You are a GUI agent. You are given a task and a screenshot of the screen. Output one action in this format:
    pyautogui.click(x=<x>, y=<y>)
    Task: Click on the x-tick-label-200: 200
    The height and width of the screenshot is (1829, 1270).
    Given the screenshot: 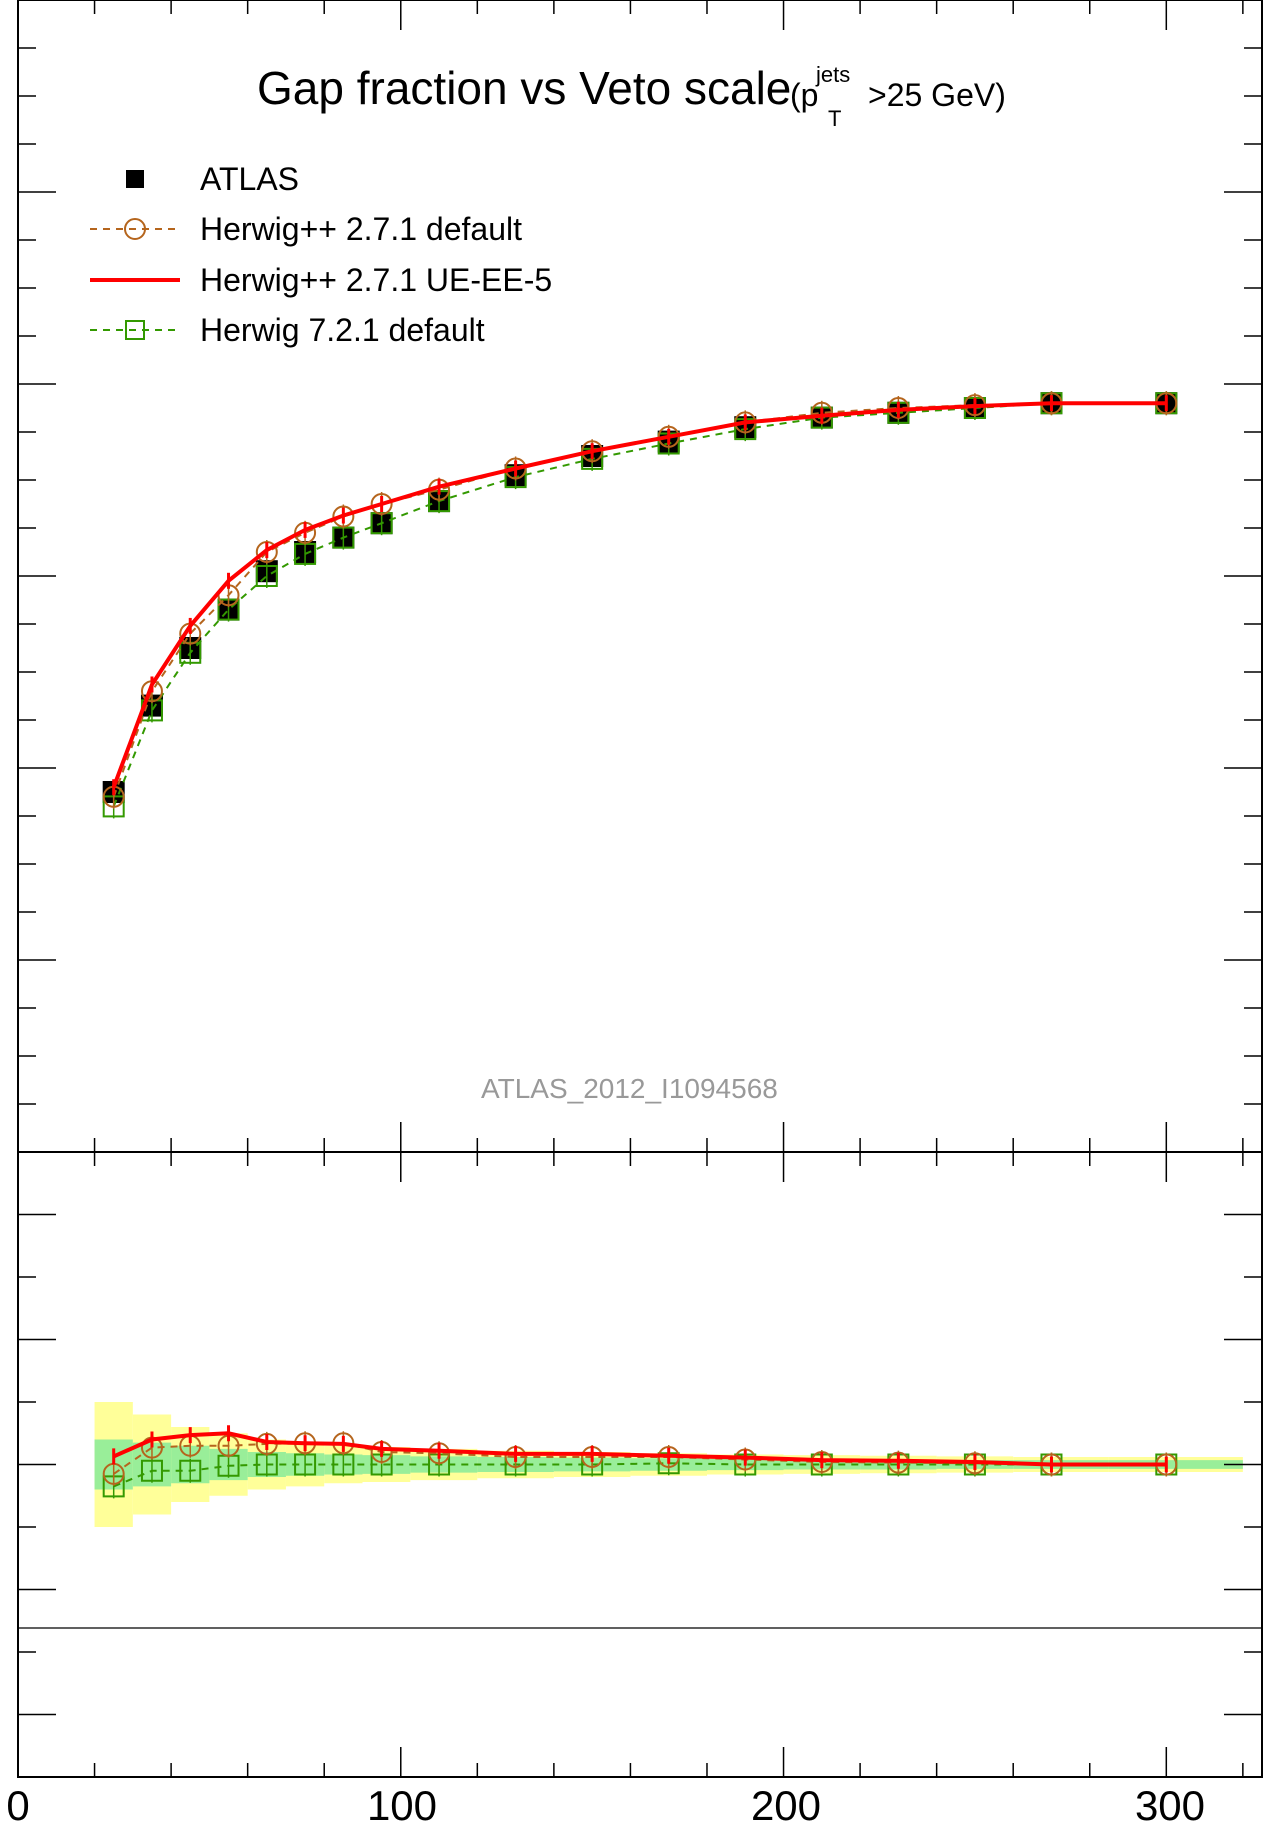 What is the action you would take?
    pyautogui.click(x=786, y=1805)
    